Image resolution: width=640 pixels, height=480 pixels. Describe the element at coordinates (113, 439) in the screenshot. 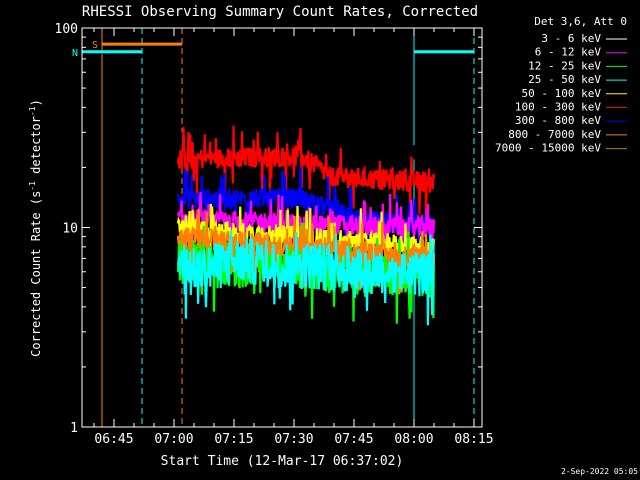

I see `x-tick-label-0: 06:45` at that location.